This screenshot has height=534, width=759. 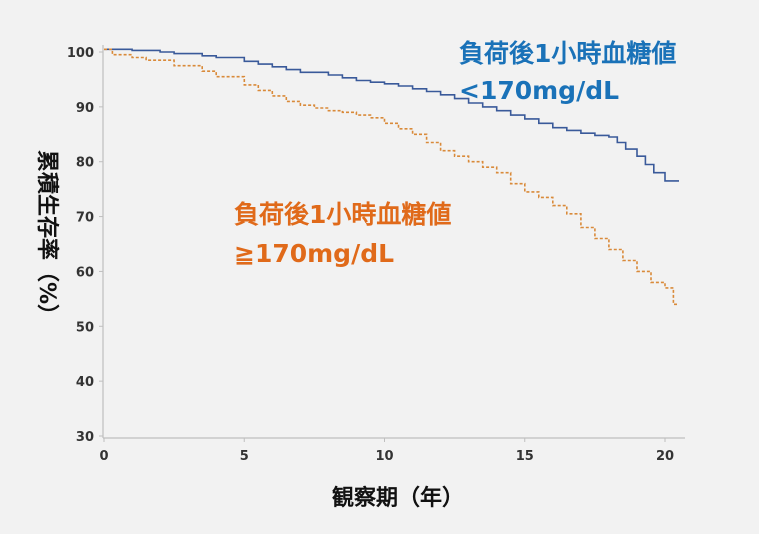 I want to click on y-tick-label: 70, so click(x=85, y=218).